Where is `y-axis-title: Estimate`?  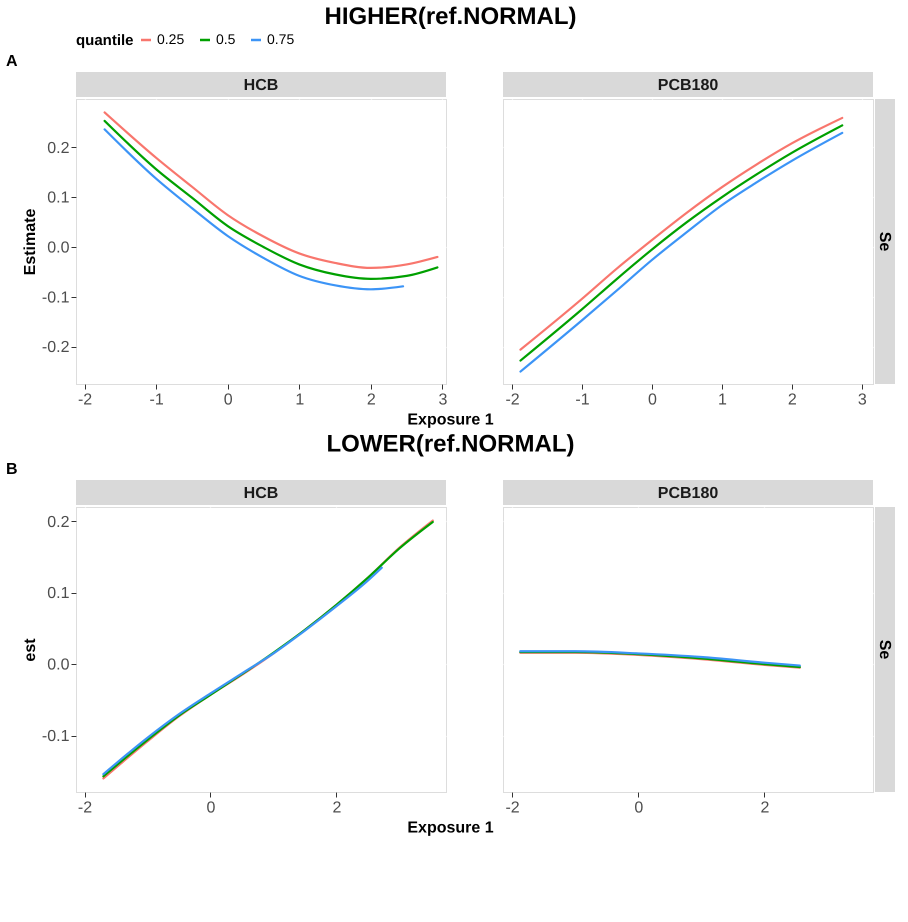
y-axis-title: Estimate is located at coordinates (30, 242).